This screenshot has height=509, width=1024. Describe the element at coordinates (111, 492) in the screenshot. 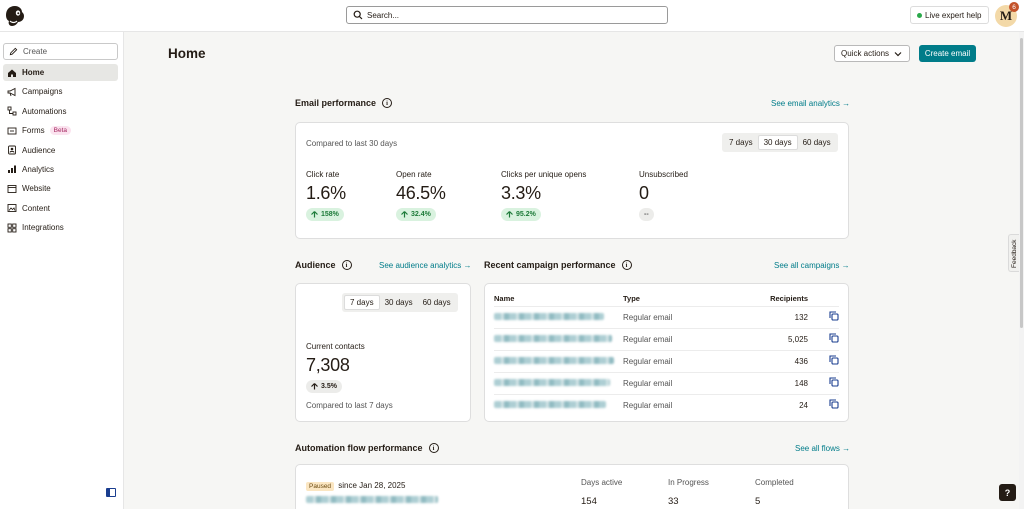

I see `collapse-sidebar-icon` at that location.